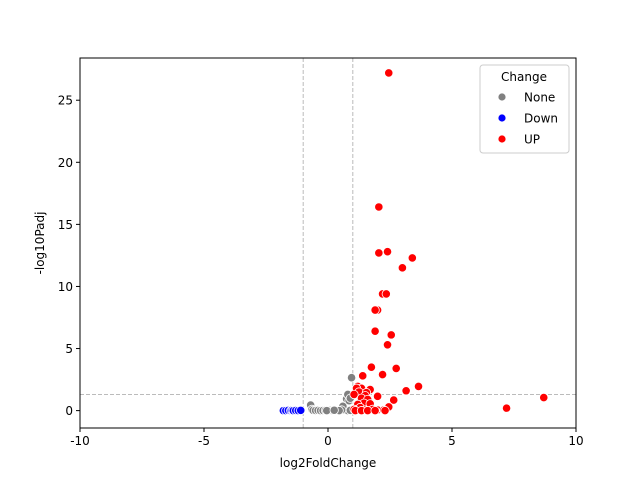  I want to click on x-tick-label: -5, so click(204, 441).